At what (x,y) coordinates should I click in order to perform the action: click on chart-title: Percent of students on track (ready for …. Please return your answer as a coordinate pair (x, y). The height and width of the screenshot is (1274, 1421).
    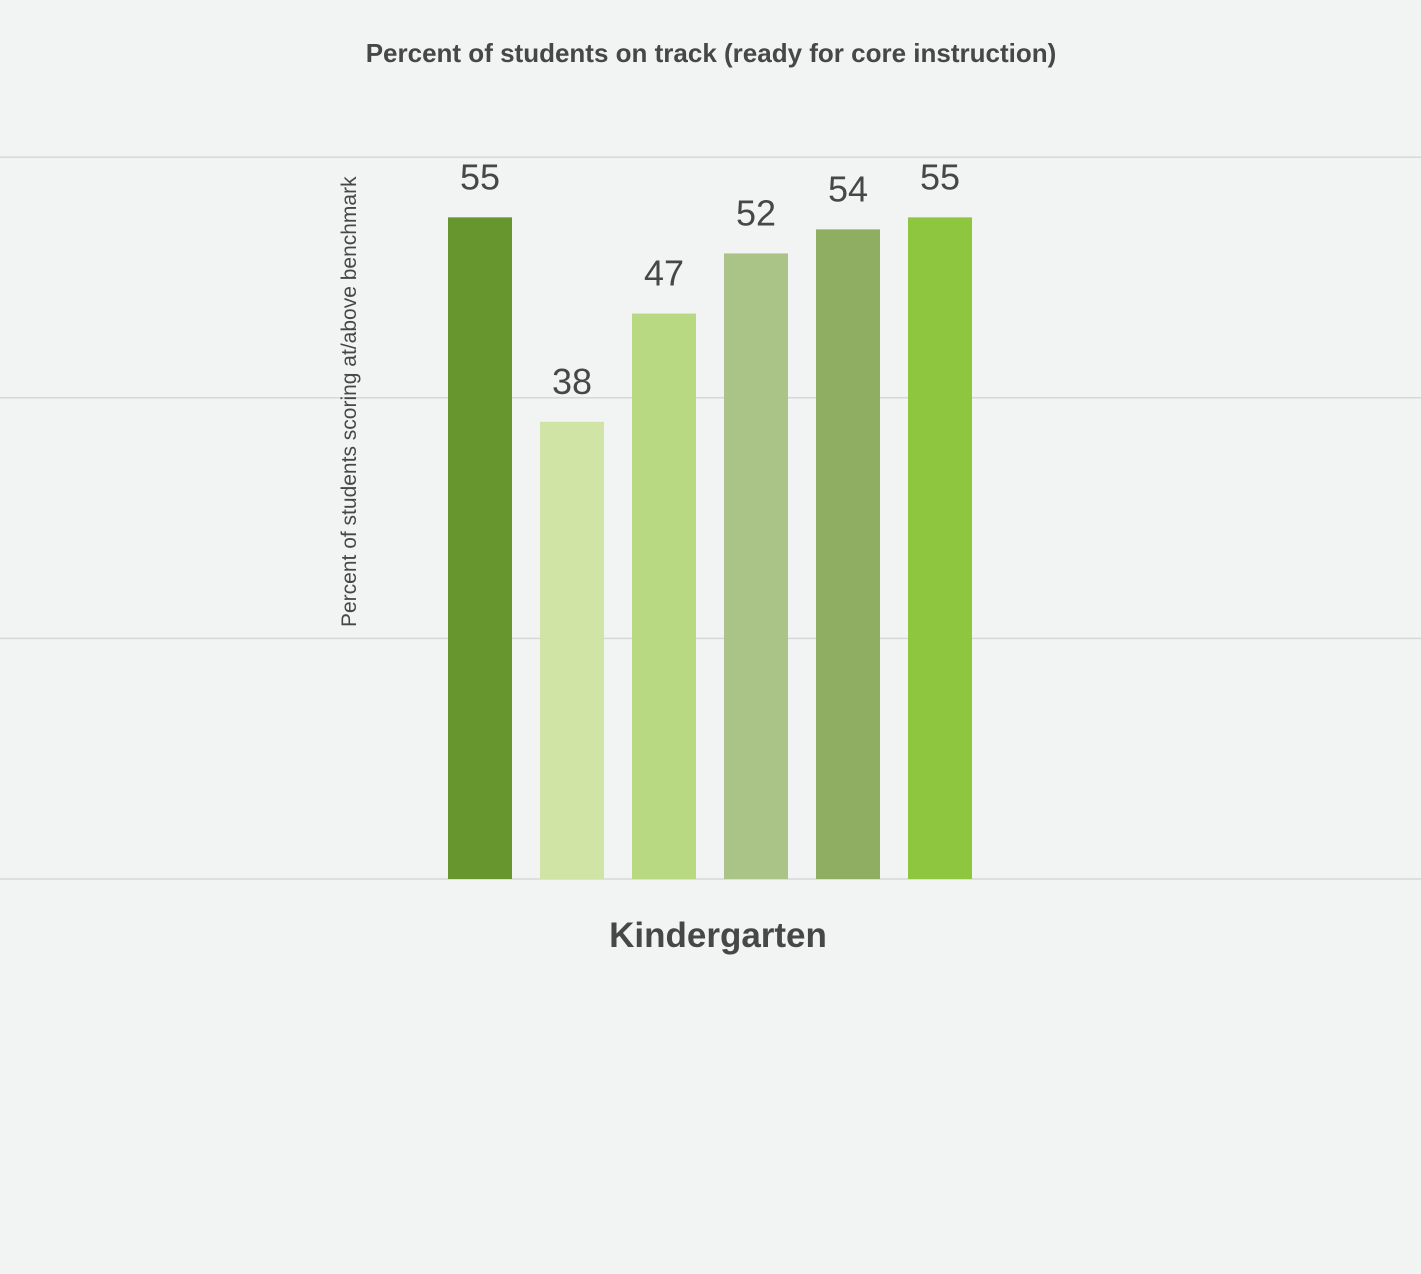
    Looking at the image, I should click on (711, 53).